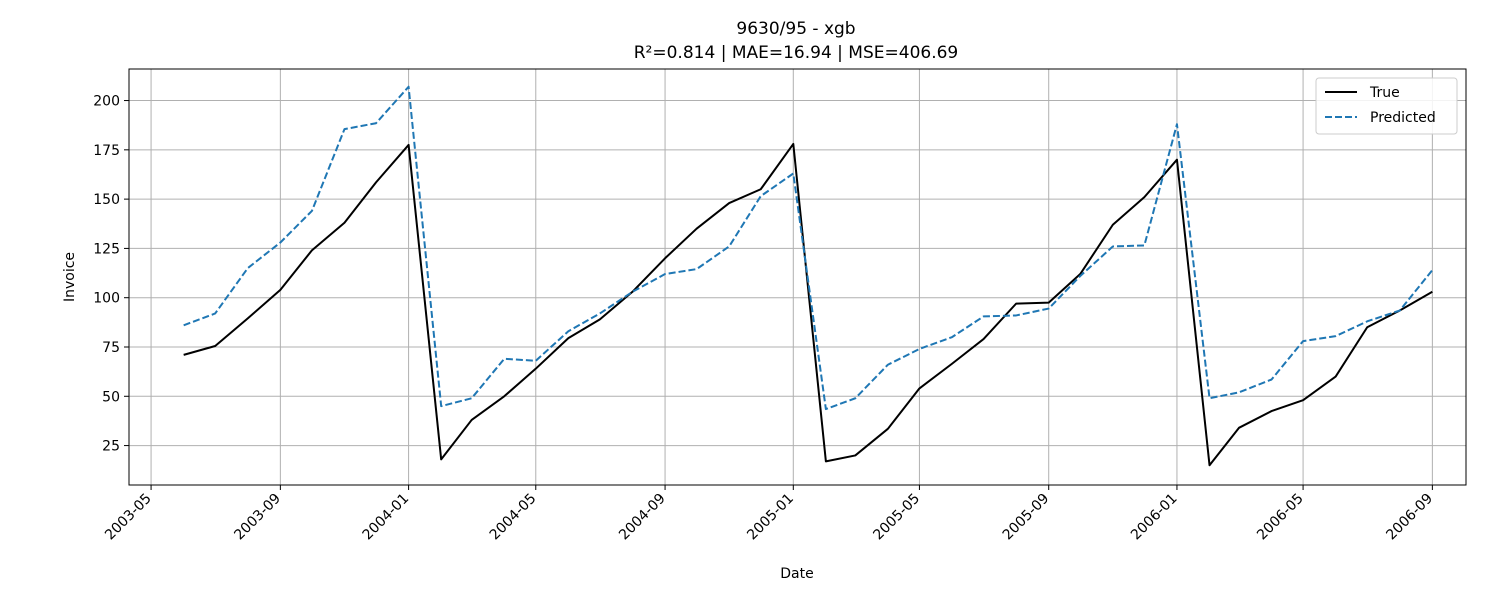  I want to click on y-ticks: 25 50 75 100 125 150 175 200, so click(111, 274).